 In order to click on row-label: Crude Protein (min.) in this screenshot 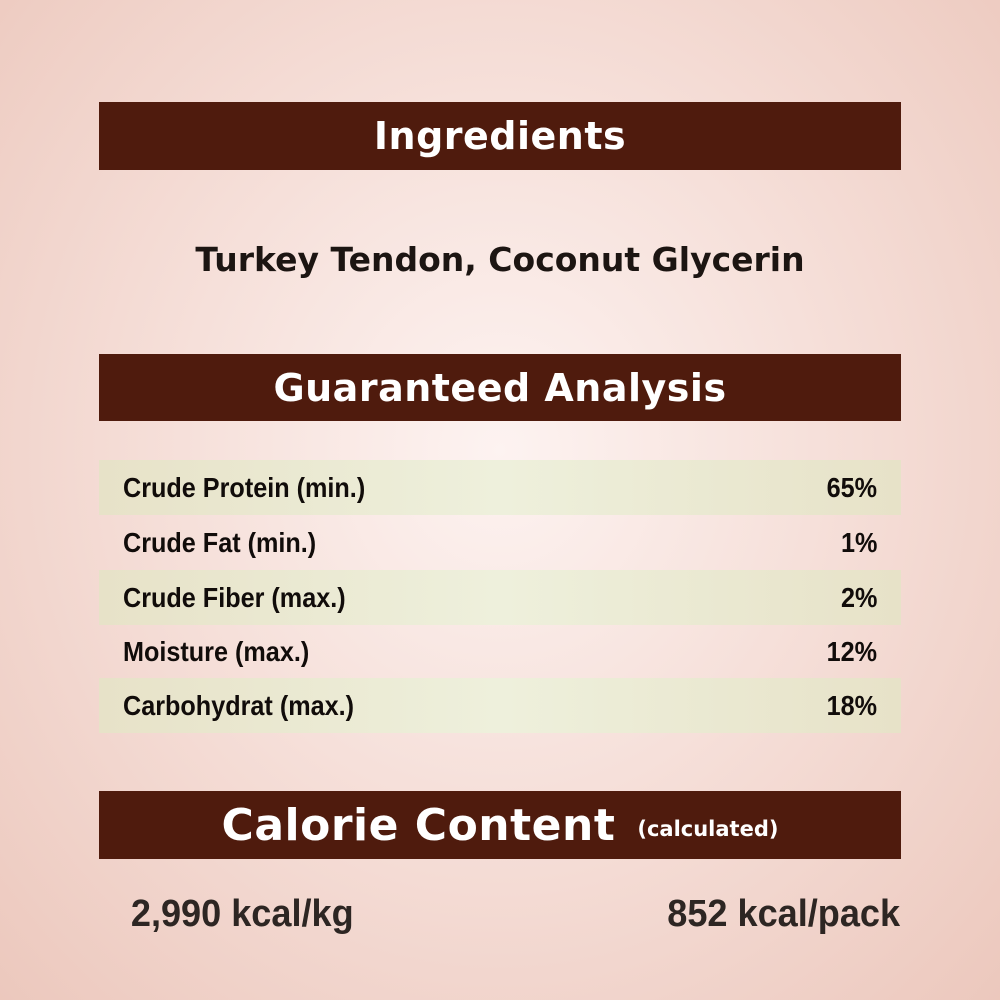, I will do `click(244, 487)`.